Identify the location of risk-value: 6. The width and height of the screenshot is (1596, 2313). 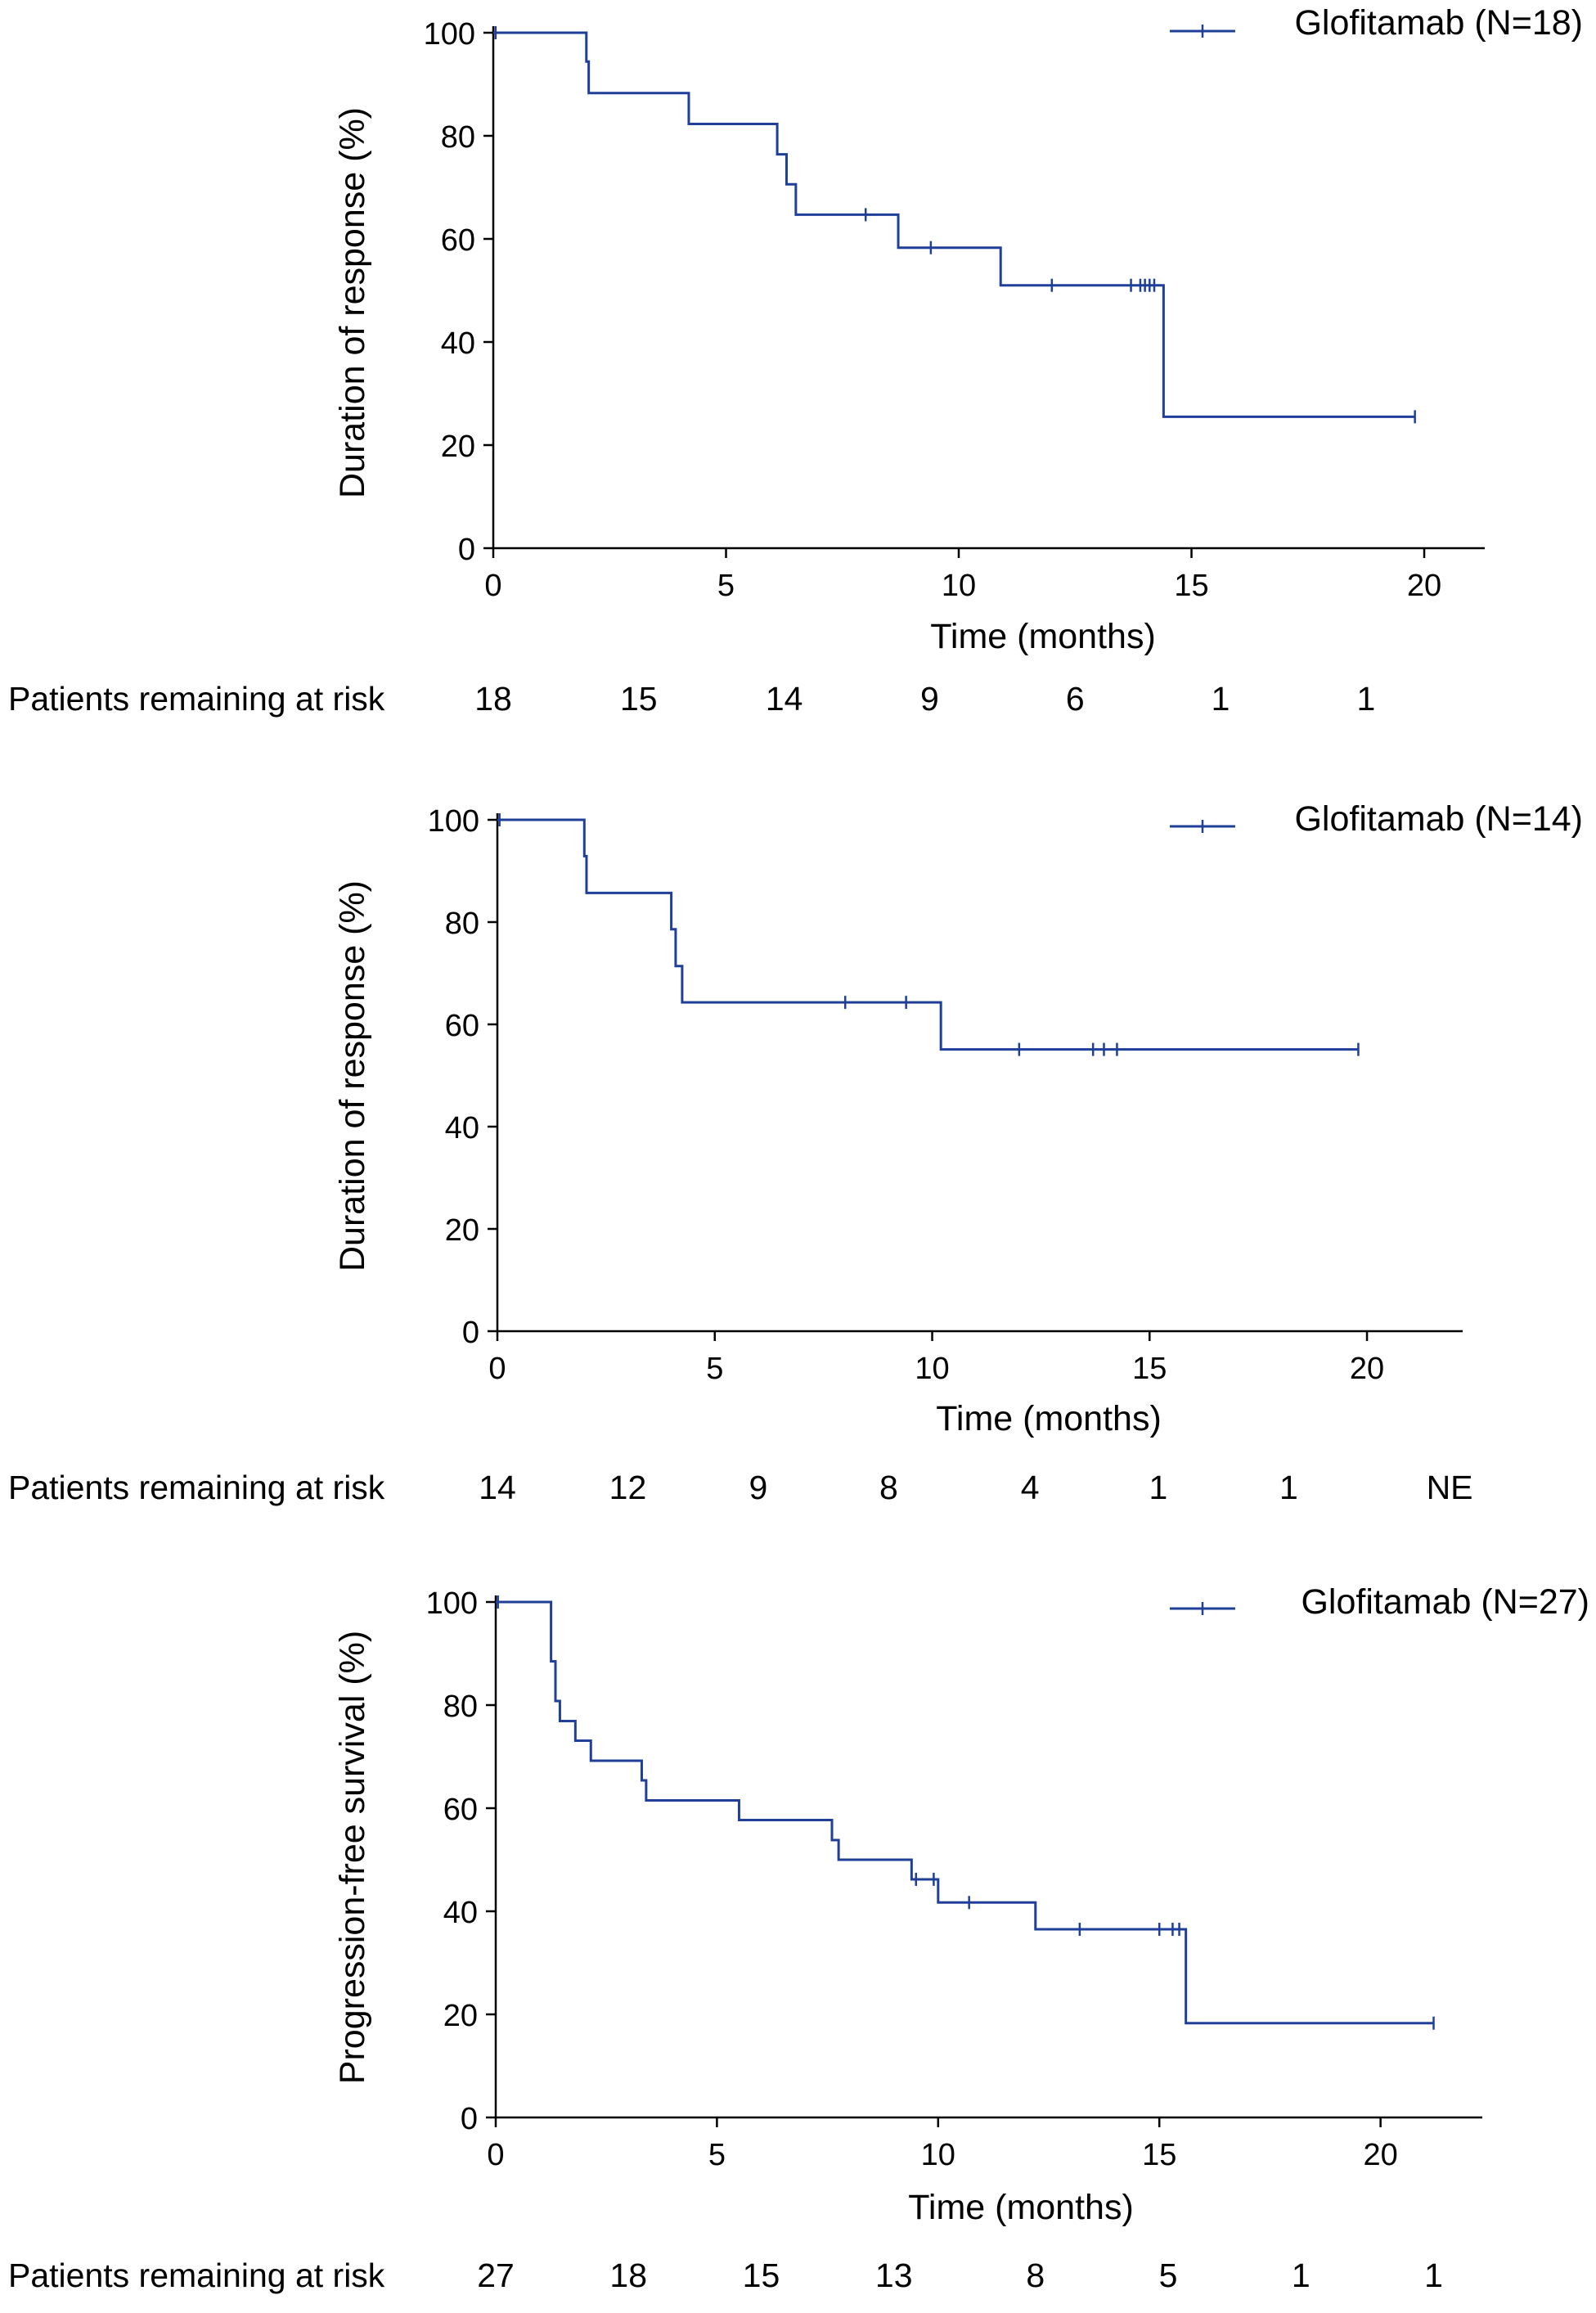
(1075, 699).